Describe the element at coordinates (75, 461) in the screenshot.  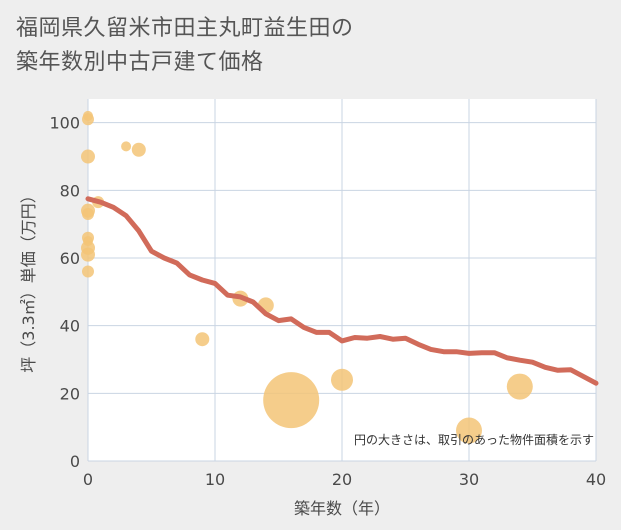
I see `y-tick-label: 0` at that location.